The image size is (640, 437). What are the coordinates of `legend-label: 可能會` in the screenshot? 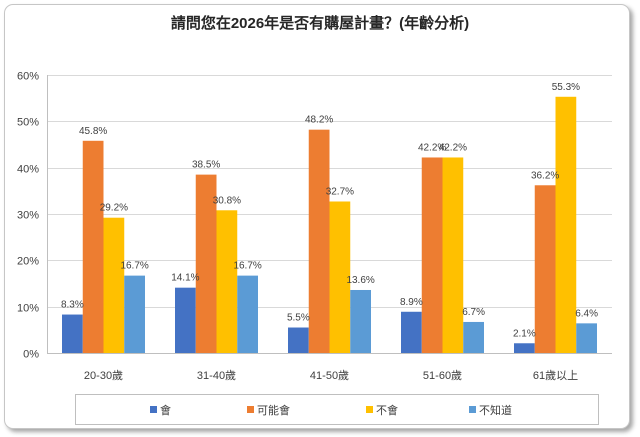 It's located at (273, 410).